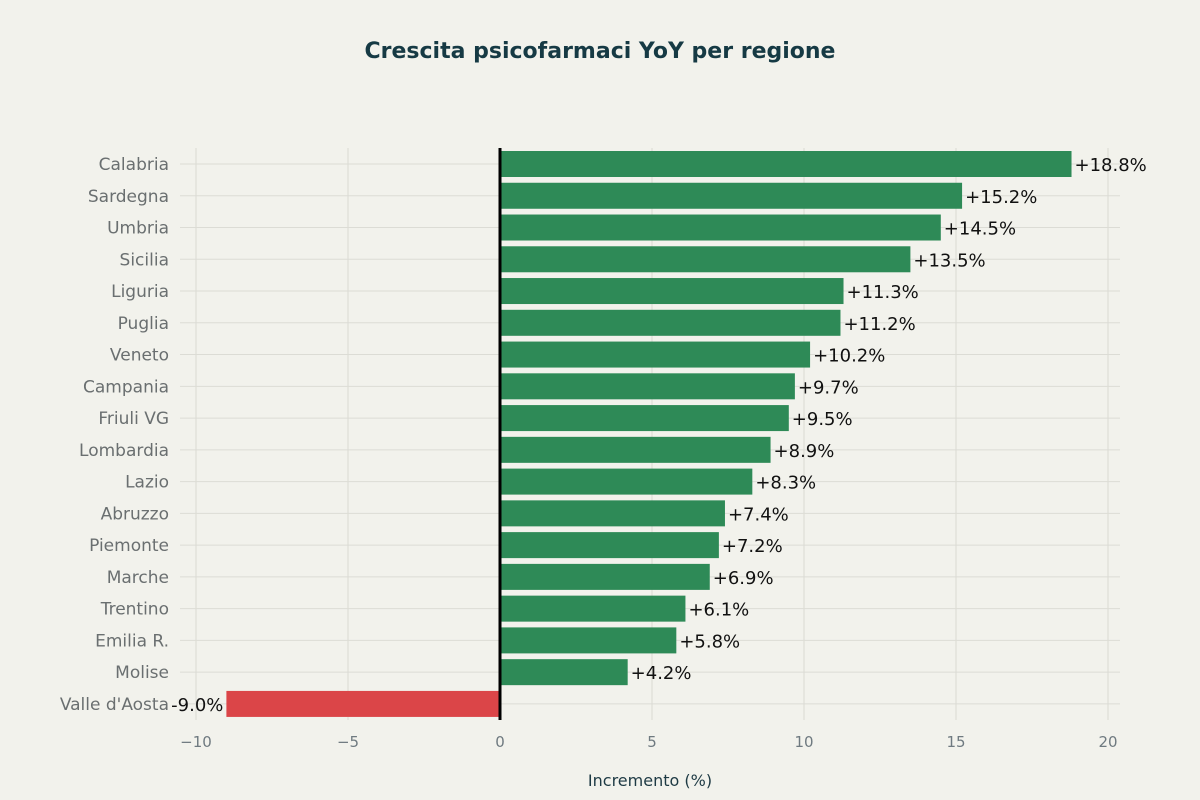 The height and width of the screenshot is (800, 1200). I want to click on category-label: Valle d'Aosta, so click(114, 705).